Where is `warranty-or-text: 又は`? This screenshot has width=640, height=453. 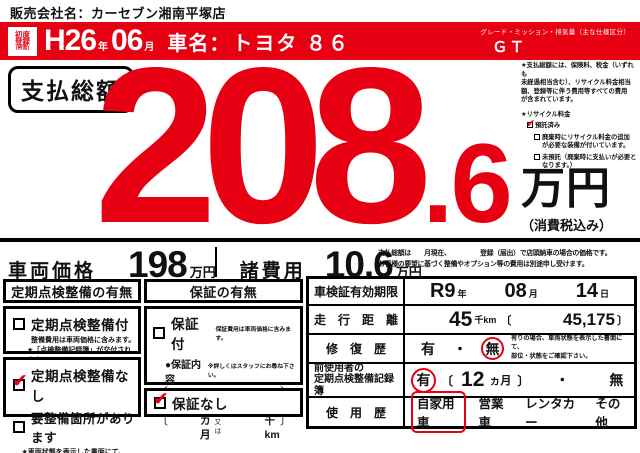 warranty-or-text: 又は is located at coordinates (218, 427).